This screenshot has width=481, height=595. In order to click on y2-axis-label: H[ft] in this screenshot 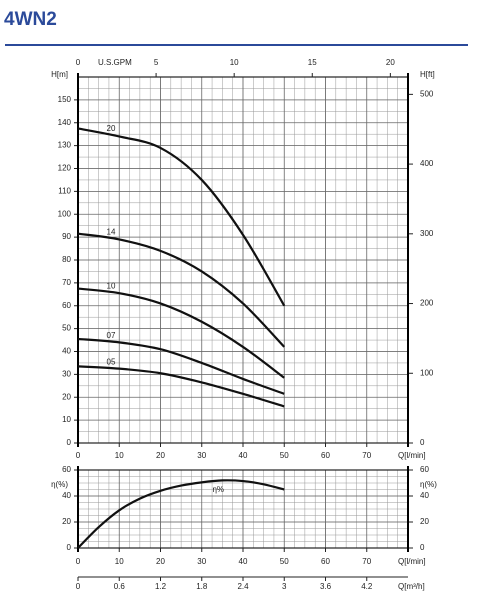, I will do `click(427, 74)`.